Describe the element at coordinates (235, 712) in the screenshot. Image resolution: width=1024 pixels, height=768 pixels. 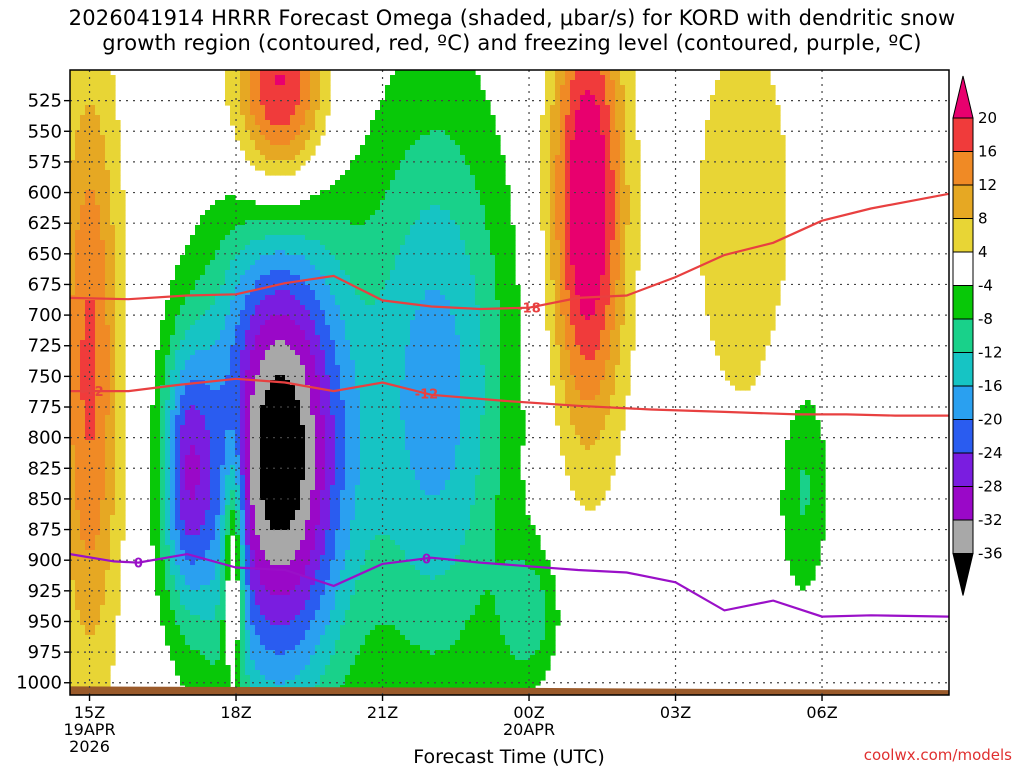
I see `x-tick-label: 18Z` at that location.